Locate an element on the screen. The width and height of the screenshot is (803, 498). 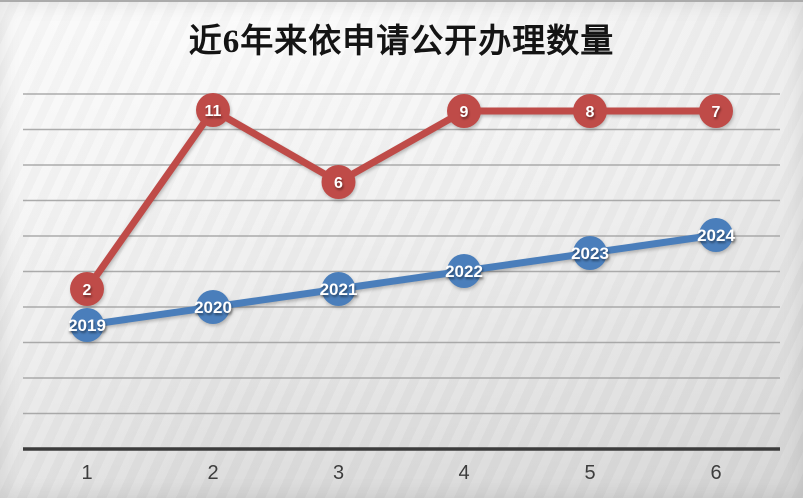
data-point-label: 2024 is located at coordinates (716, 235).